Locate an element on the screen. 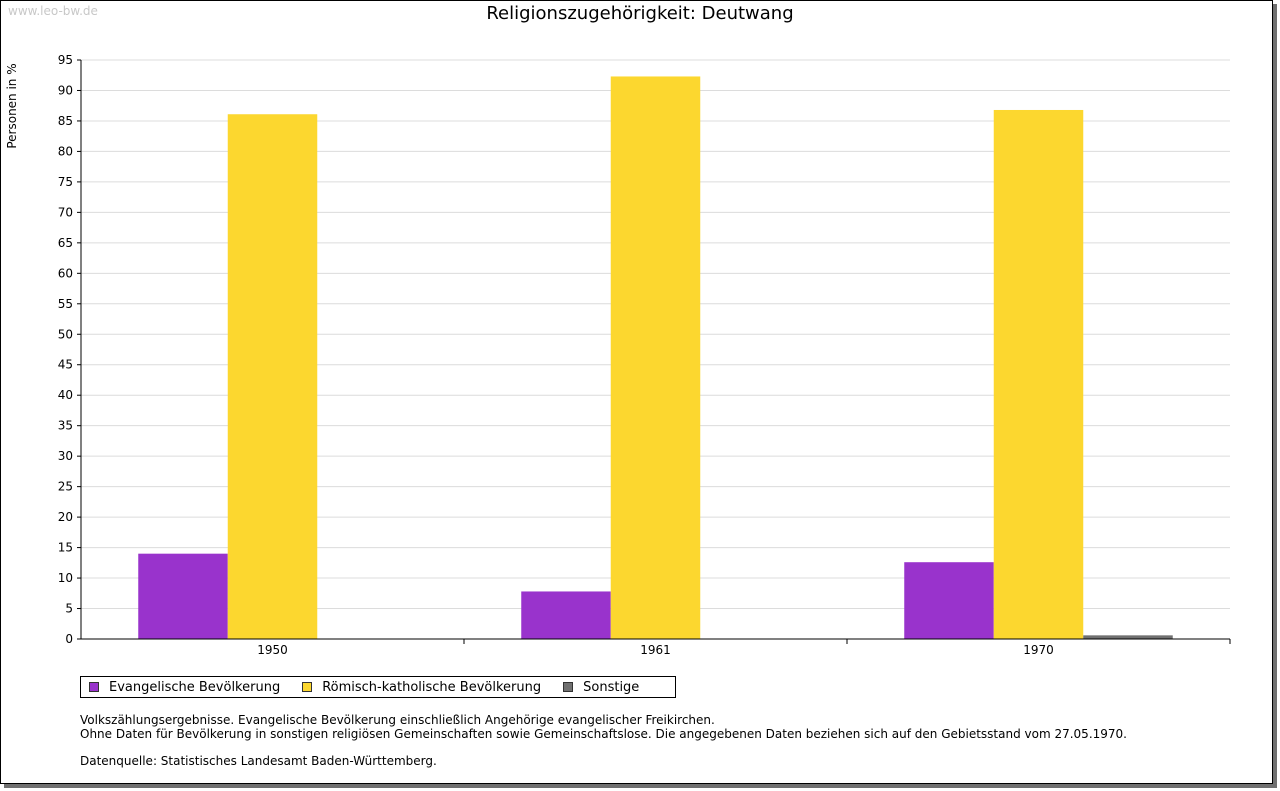 The width and height of the screenshot is (1280, 791). y-tick-label: 65 is located at coordinates (65, 243).